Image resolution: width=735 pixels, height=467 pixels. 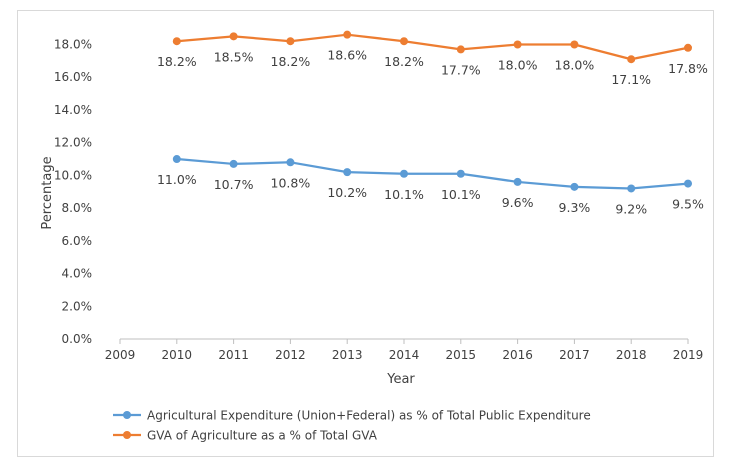 I want to click on data-label: 10.2%, so click(x=347, y=192).